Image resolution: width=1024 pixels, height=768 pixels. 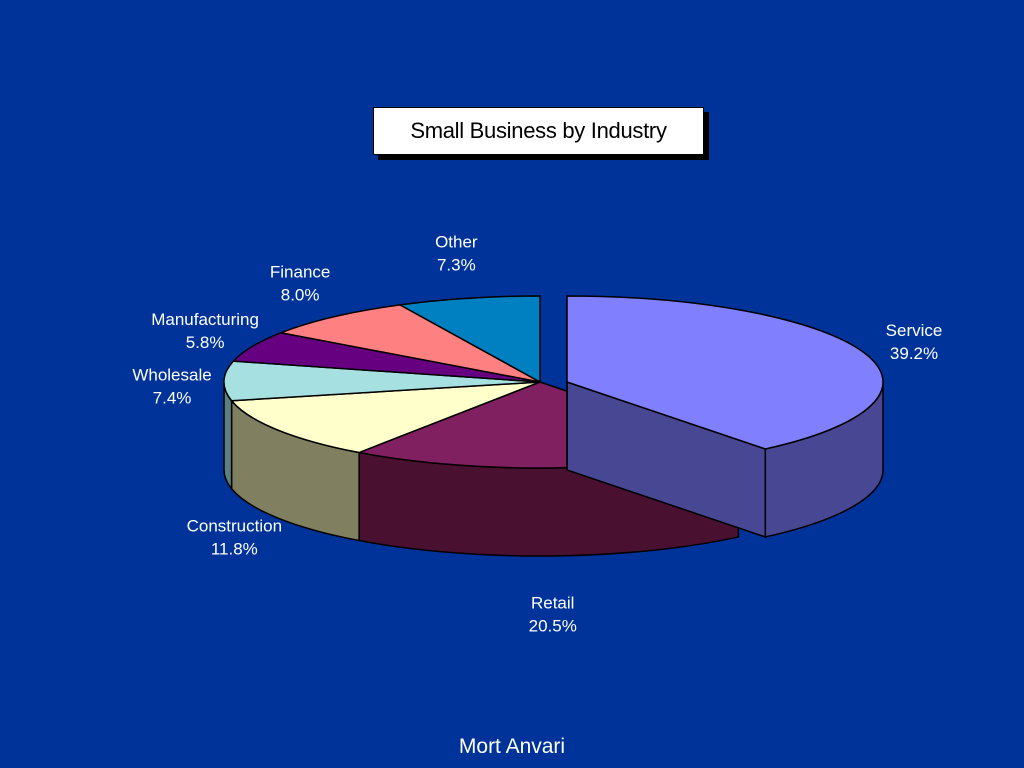 I want to click on slice-name: Manufacturing, so click(x=205, y=319).